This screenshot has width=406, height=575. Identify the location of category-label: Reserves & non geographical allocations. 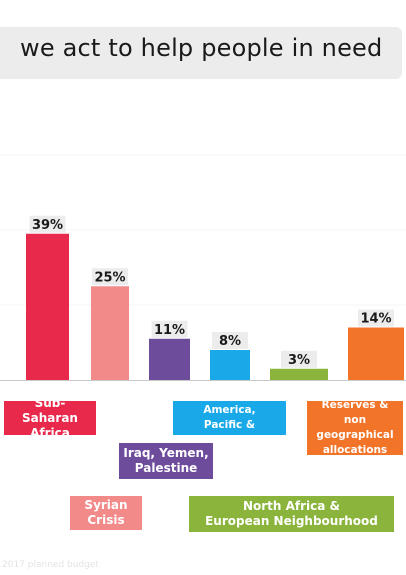
(355, 427).